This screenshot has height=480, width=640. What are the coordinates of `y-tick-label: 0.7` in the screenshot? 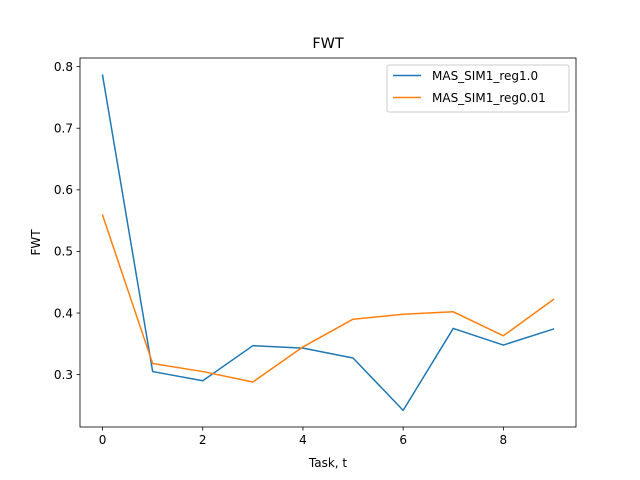 It's located at (63, 129).